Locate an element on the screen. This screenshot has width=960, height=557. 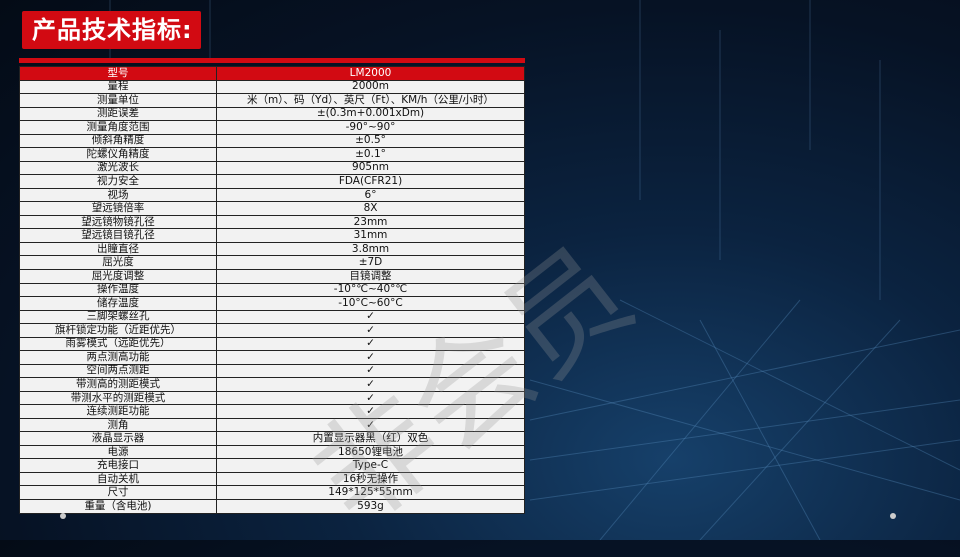
table-row: 尺寸 149*125*55mm is located at coordinates (272, 492).